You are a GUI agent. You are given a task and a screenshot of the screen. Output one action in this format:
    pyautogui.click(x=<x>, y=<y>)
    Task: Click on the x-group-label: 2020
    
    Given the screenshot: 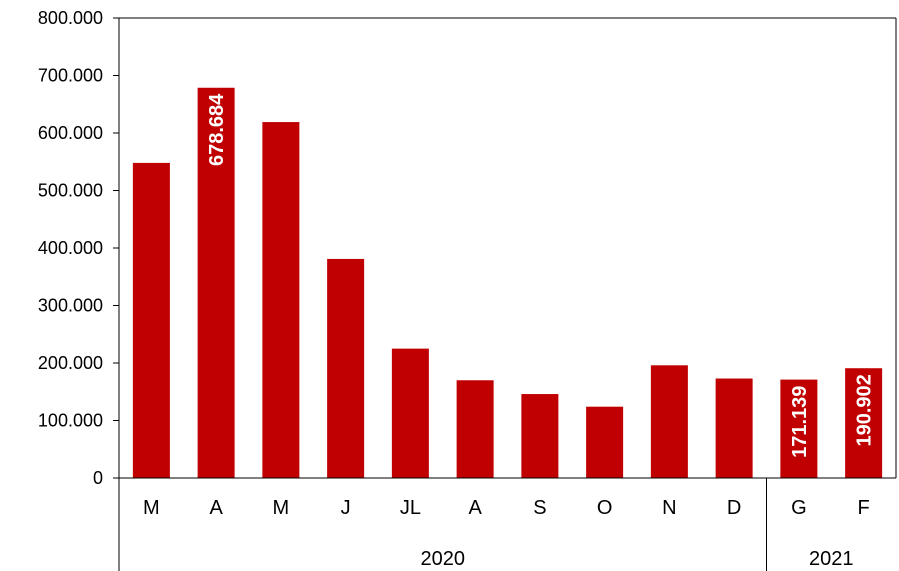 What is the action you would take?
    pyautogui.click(x=443, y=559)
    